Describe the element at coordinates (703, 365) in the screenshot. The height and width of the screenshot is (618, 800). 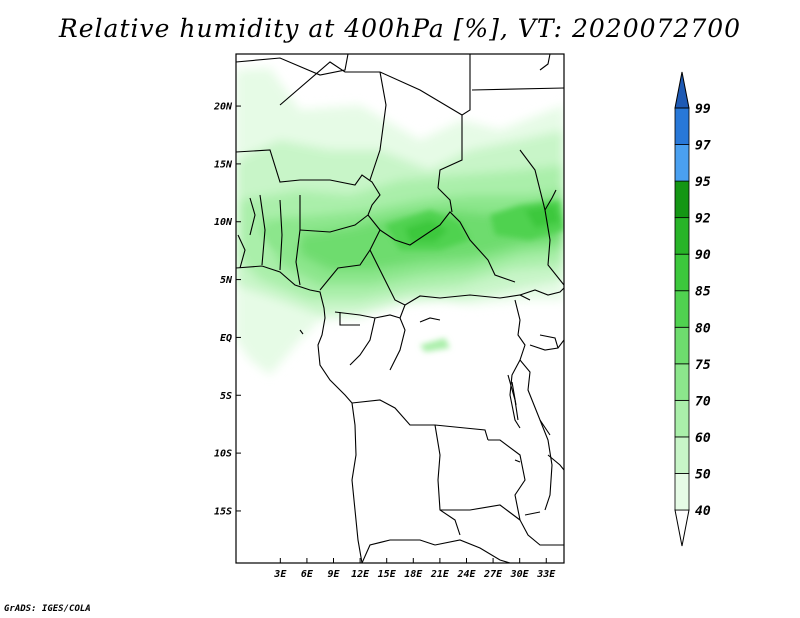
I see `colorbar-label: 75` at that location.